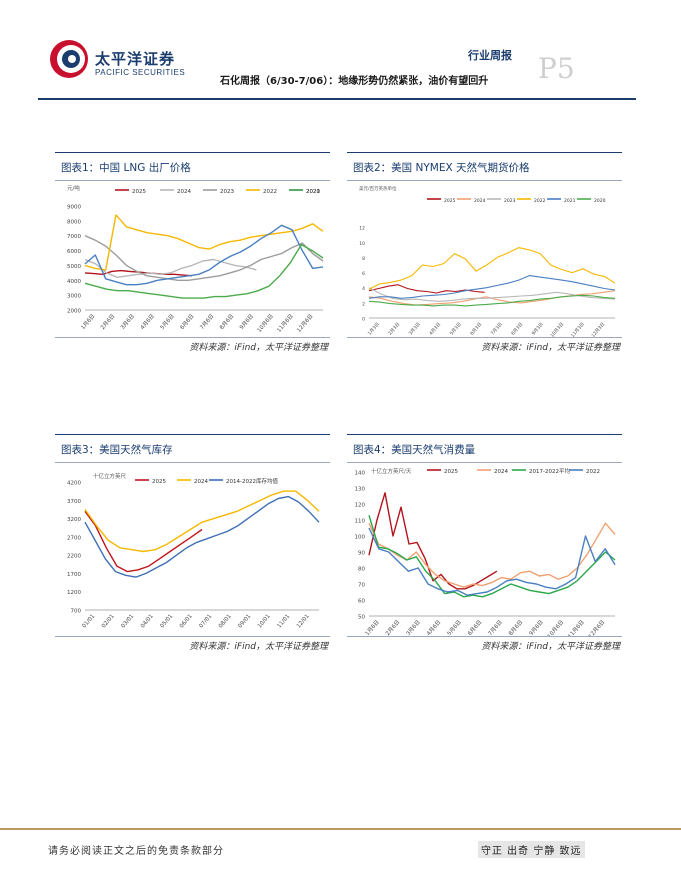 This screenshot has width=681, height=881. What do you see at coordinates (110, 476) in the screenshot?
I see `y-axis-unit-label: 十亿立方英尺` at bounding box center [110, 476].